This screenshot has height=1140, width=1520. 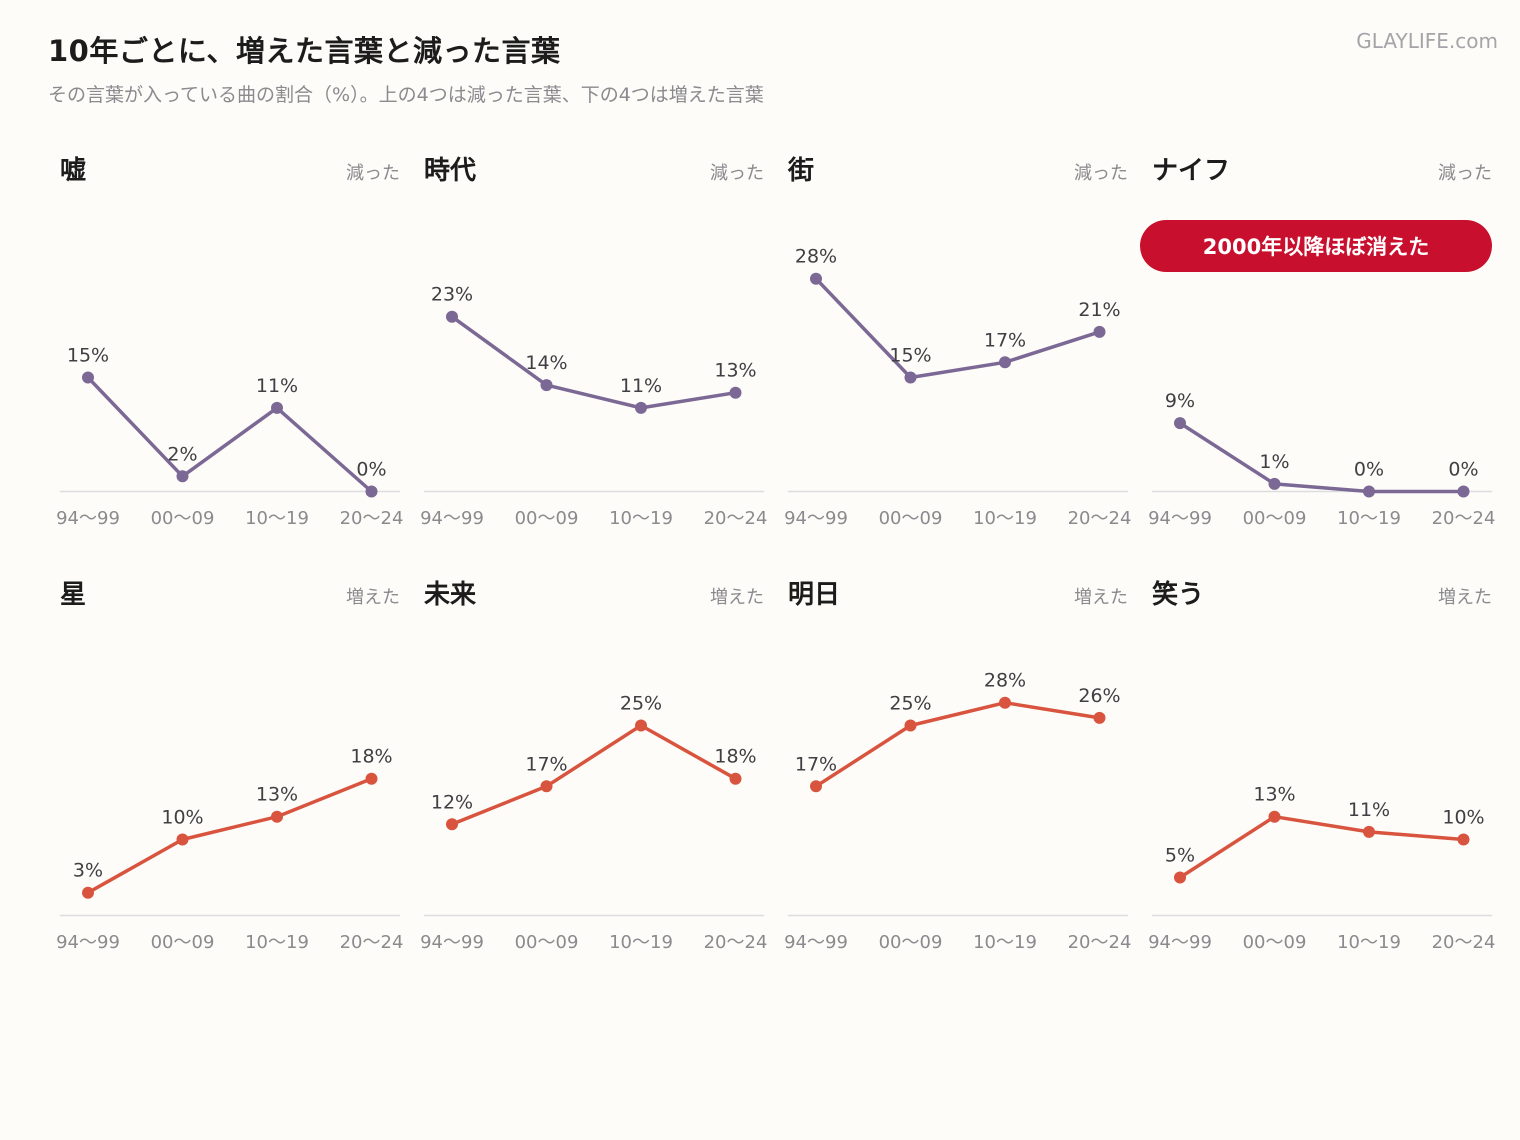 What do you see at coordinates (1274, 462) in the screenshot?
I see `data-label: 1%` at bounding box center [1274, 462].